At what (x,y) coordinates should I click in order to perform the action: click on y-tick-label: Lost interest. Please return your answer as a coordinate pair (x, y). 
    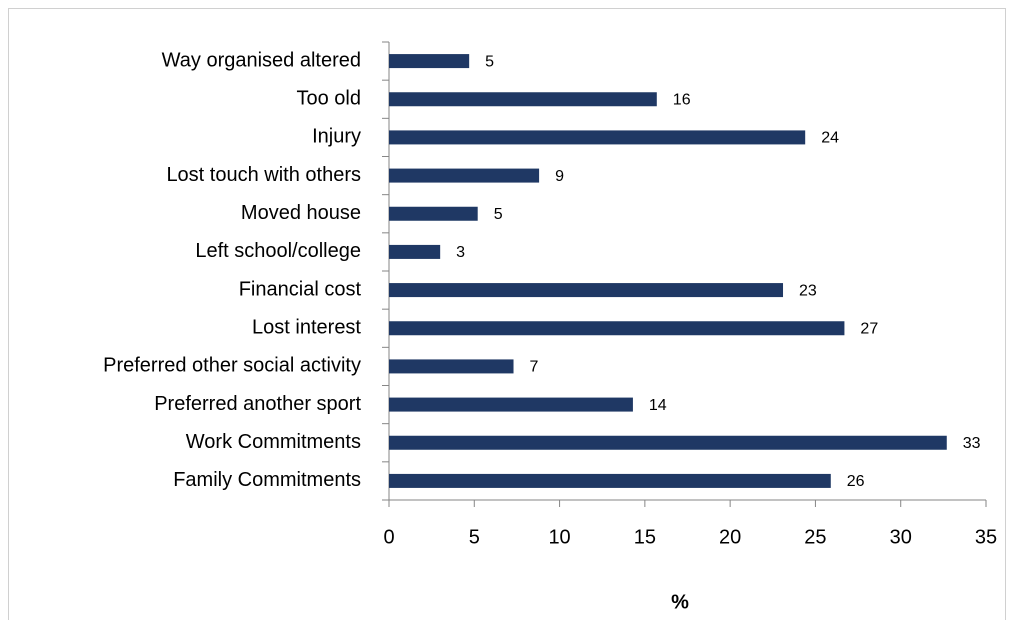
    Looking at the image, I should click on (306, 328).